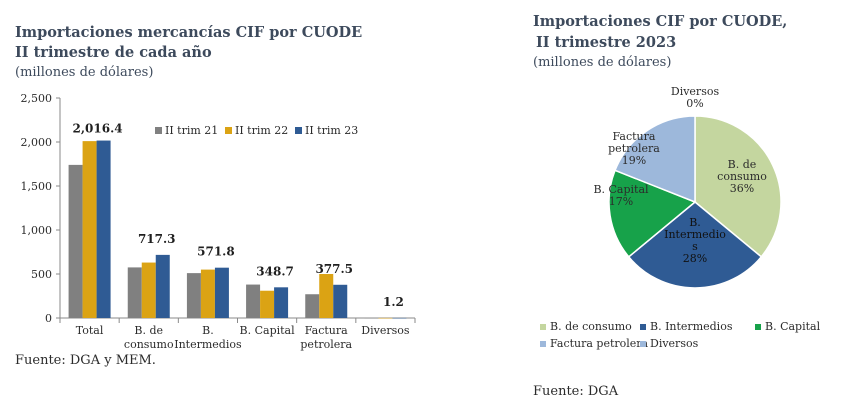 This screenshot has width=867, height=411. Describe the element at coordinates (591, 326) in the screenshot. I see `pie-legend-label: B. de consumo` at that location.